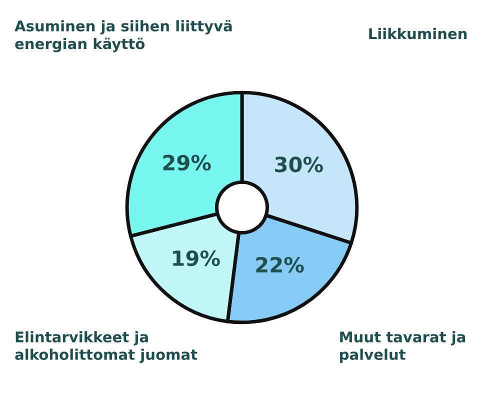  What do you see at coordinates (403, 347) in the screenshot?
I see `slice-label: Muut tavarat ja palvelut` at bounding box center [403, 347].